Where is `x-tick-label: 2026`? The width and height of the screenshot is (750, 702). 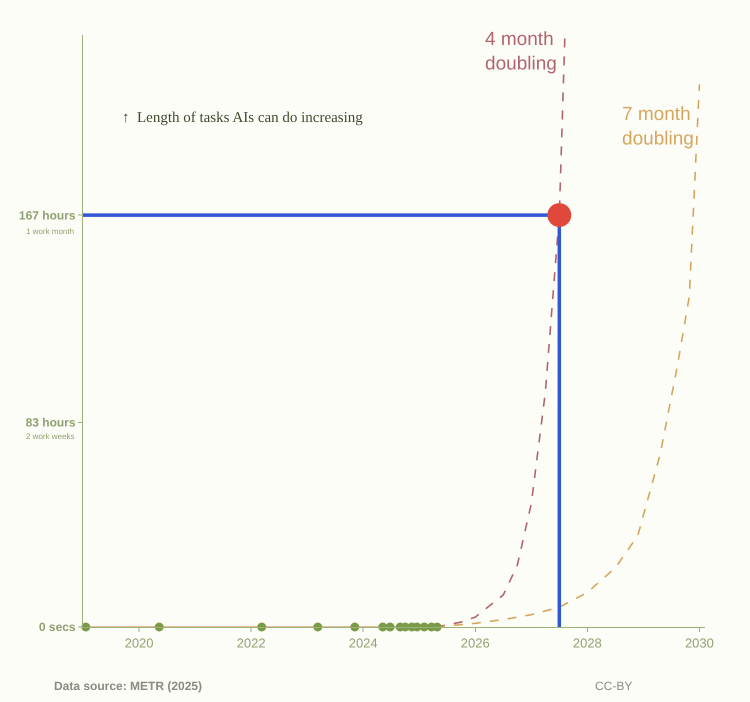
x-tick-label: 2026 is located at coordinates (475, 643).